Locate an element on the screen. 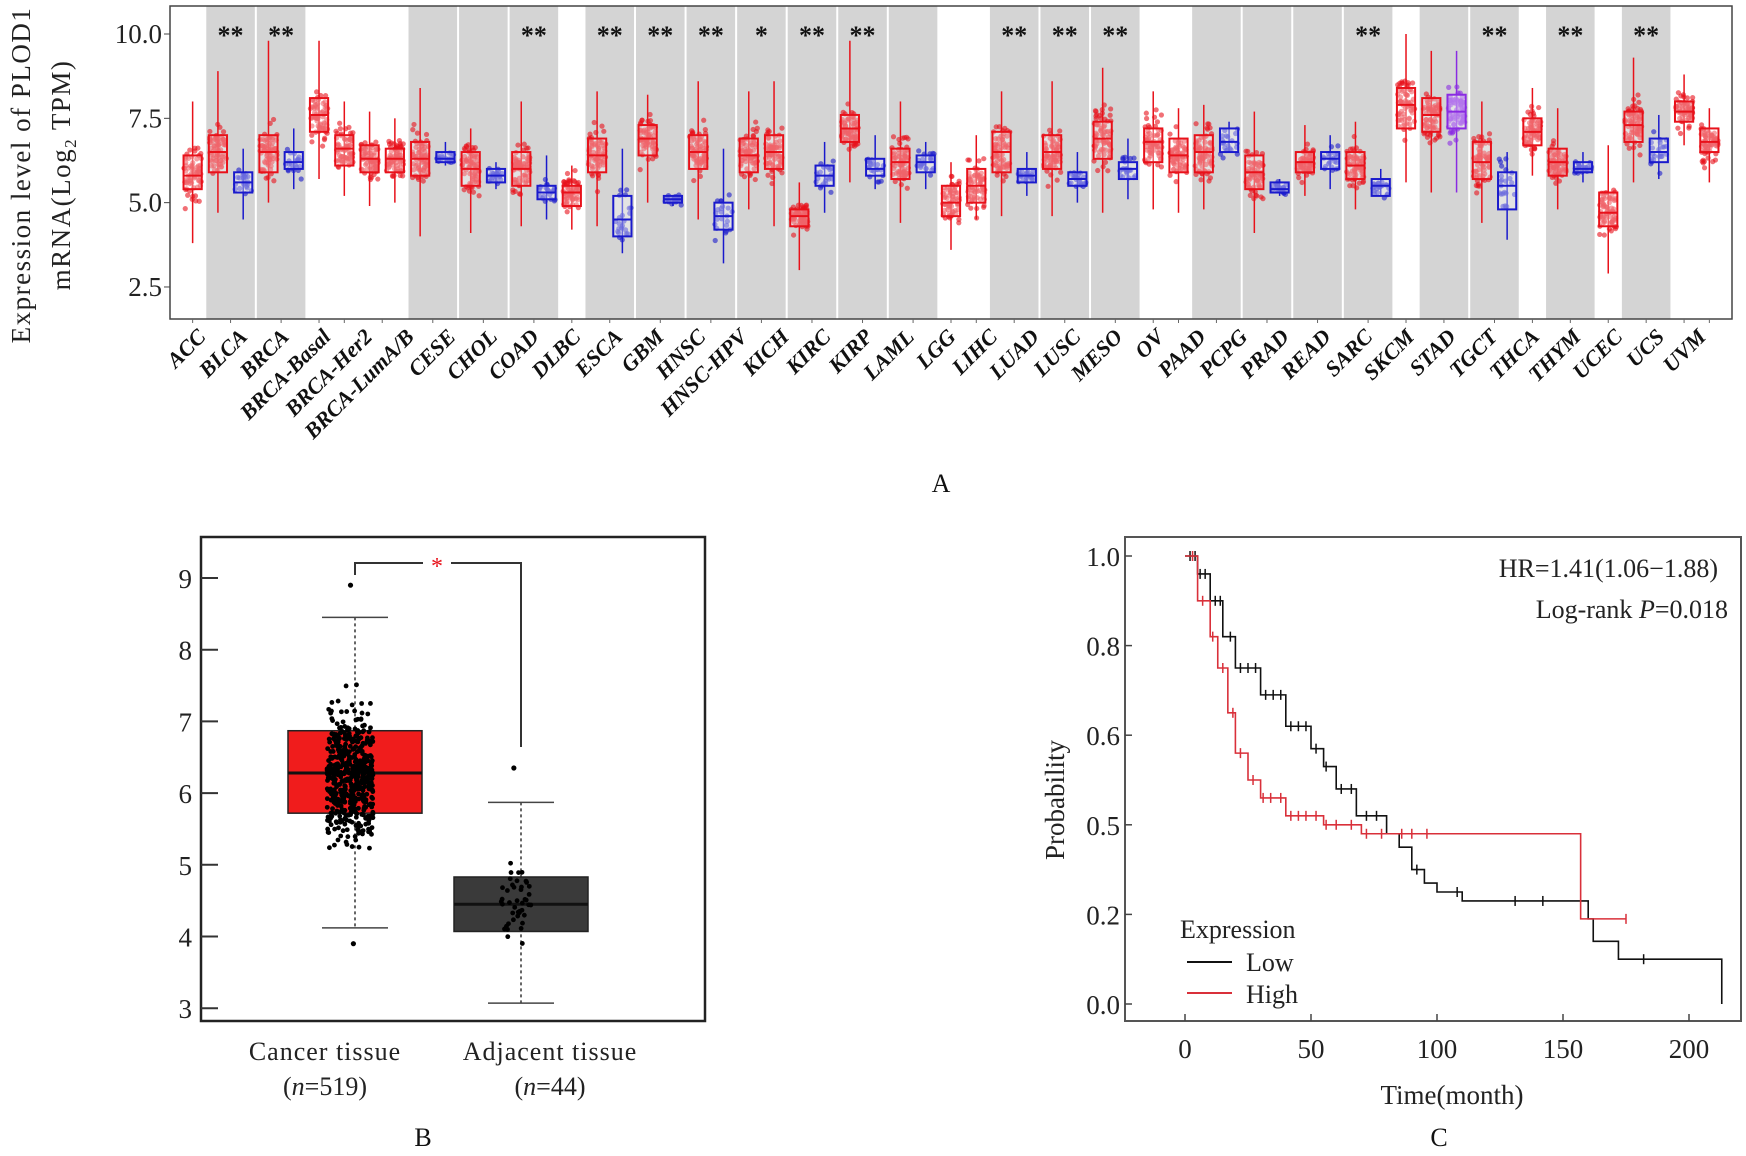 This screenshot has width=1746, height=1156. sample-size-label: (n=519) is located at coordinates (325, 1086).